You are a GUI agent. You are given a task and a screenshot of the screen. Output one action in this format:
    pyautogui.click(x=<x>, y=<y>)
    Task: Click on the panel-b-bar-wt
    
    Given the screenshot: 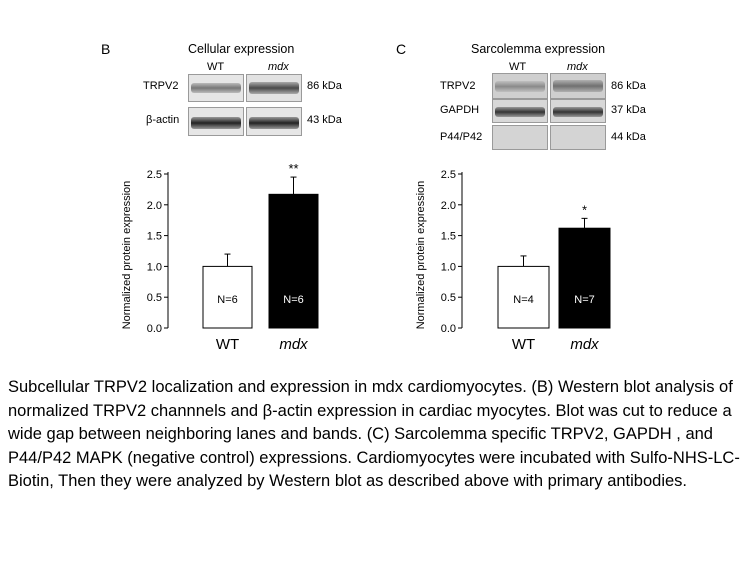 What is the action you would take?
    pyautogui.click(x=227, y=297)
    